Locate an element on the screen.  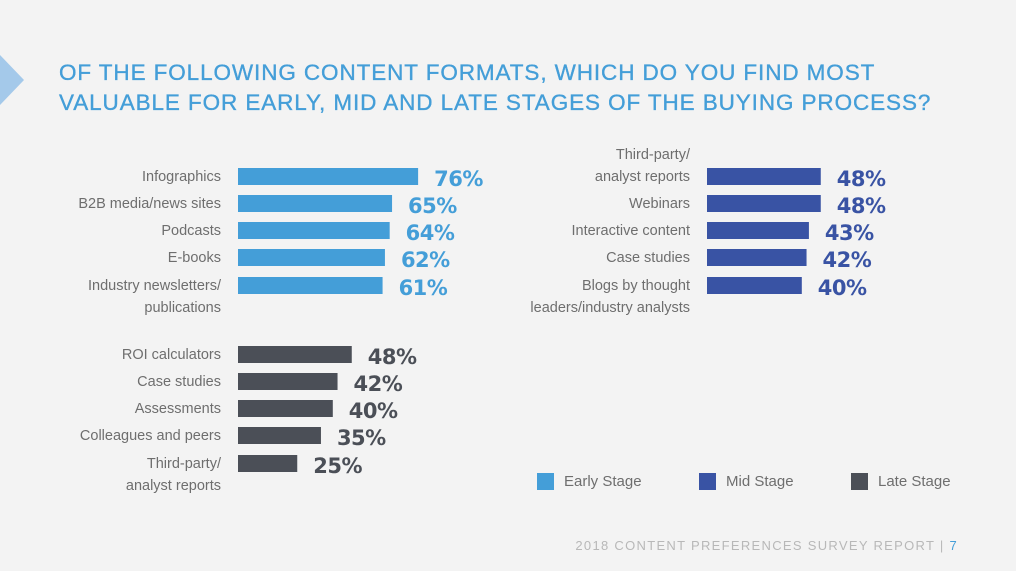
value-label: 62% is located at coordinates (425, 260).